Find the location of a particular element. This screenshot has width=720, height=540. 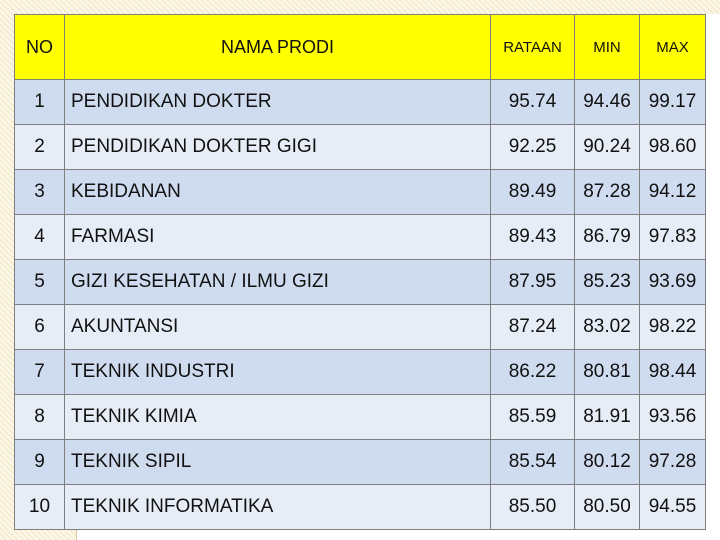

cell-rataan: 85.50 is located at coordinates (532, 507).